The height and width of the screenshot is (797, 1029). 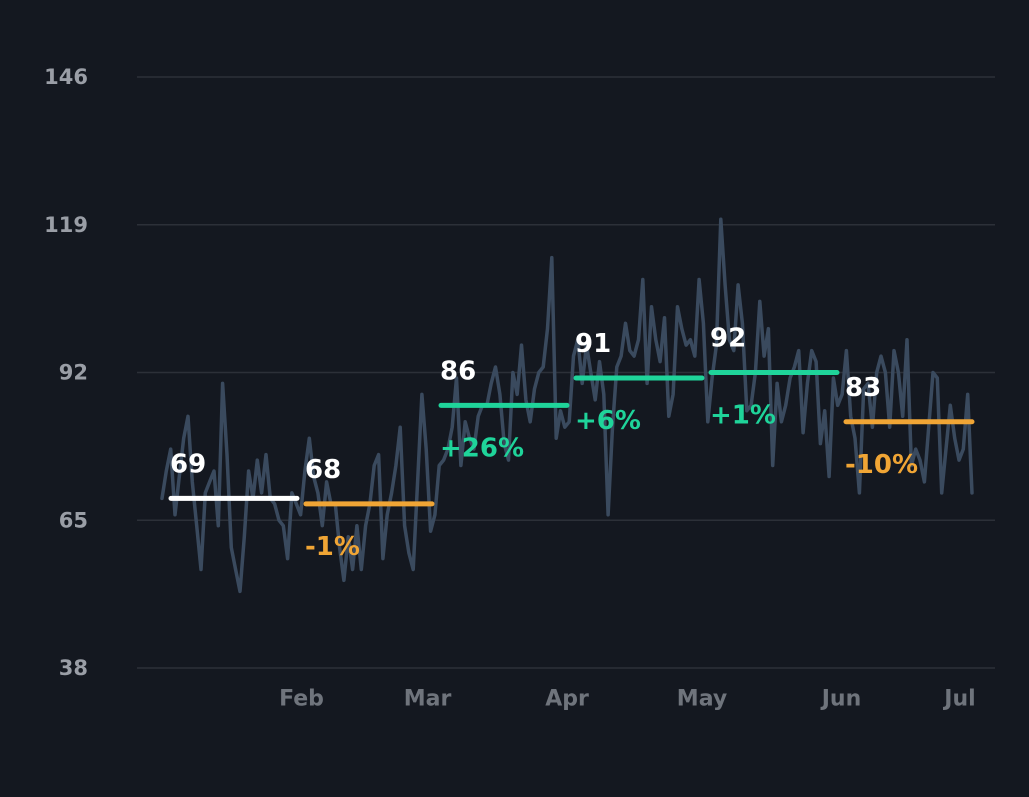 What do you see at coordinates (627, 699) in the screenshot?
I see `x-axis: Feb Mar Apr May Jun Jul` at bounding box center [627, 699].